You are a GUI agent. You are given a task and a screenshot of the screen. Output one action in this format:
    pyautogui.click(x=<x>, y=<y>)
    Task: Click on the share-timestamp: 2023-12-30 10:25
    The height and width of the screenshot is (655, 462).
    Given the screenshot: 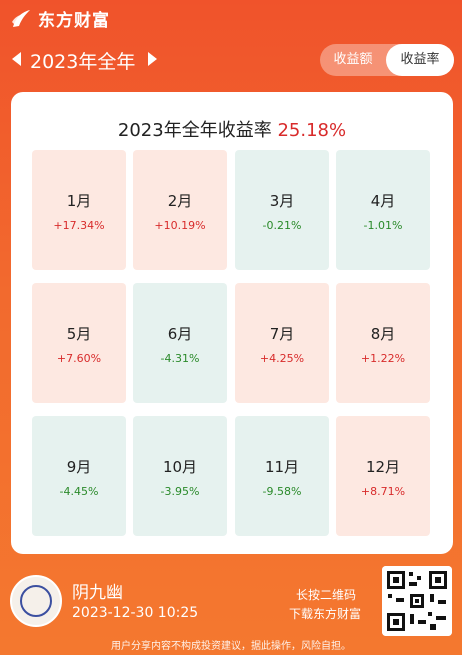 What is the action you would take?
    pyautogui.click(x=135, y=613)
    